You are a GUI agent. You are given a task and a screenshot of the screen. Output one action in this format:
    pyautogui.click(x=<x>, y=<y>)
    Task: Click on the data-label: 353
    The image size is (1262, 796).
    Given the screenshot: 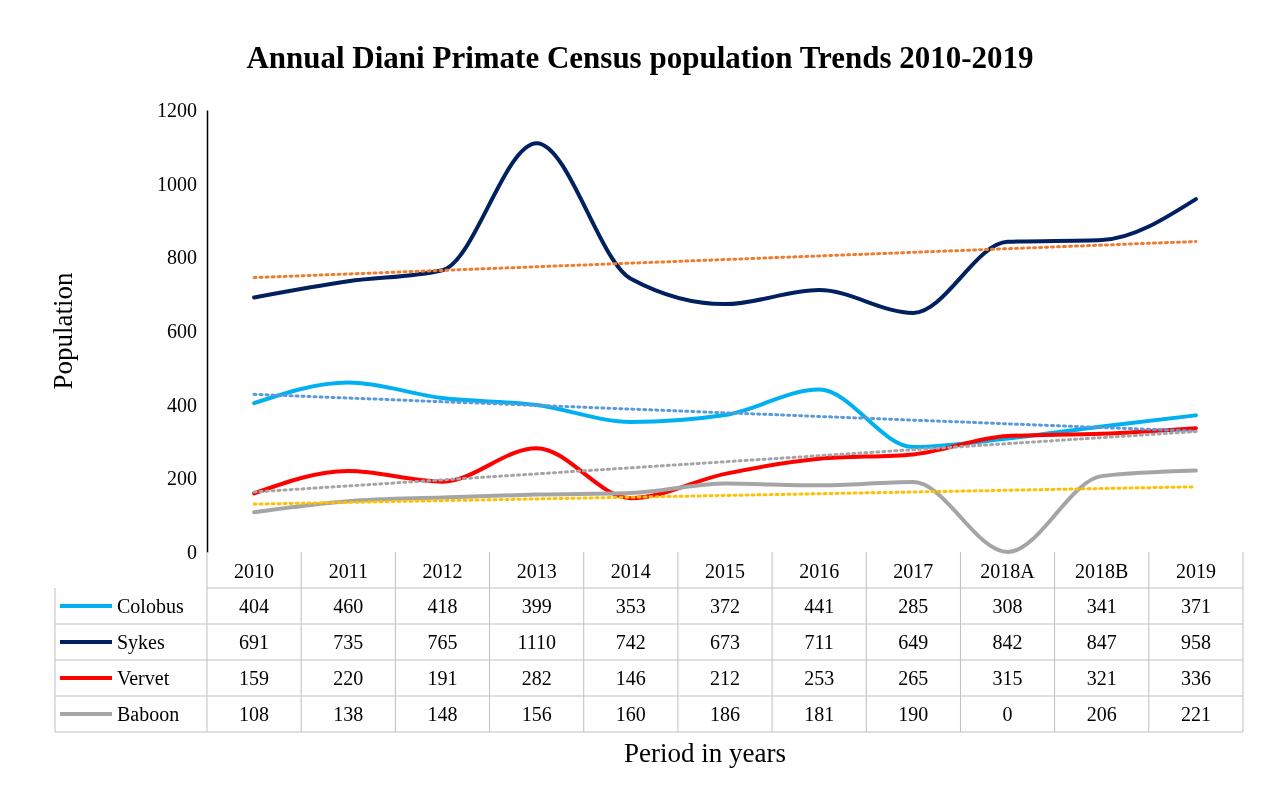 What is the action you would take?
    pyautogui.click(x=630, y=606)
    